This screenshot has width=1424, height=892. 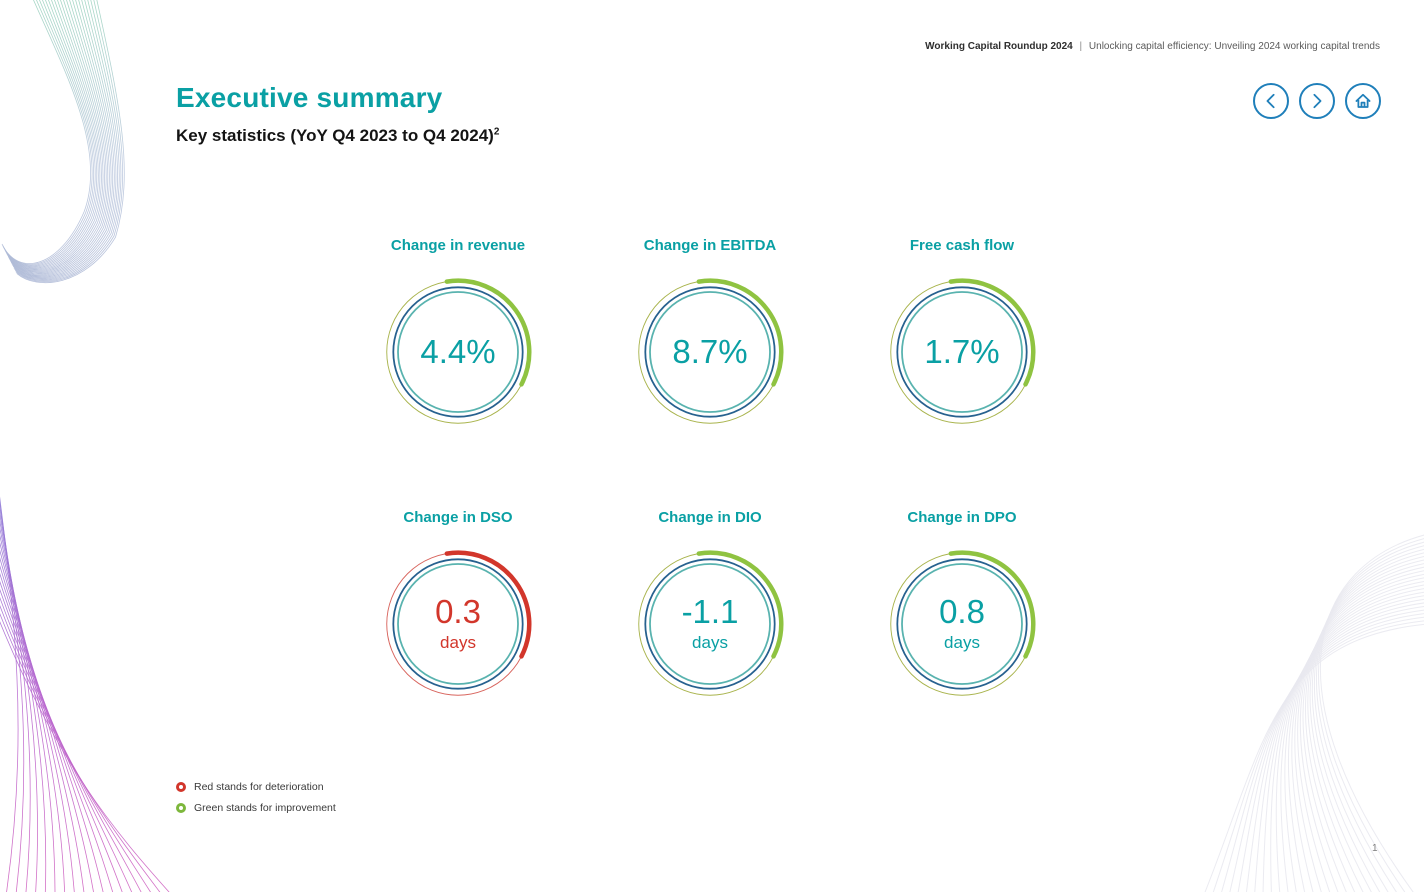 I want to click on stat-badge: 4.4%, so click(x=458, y=352).